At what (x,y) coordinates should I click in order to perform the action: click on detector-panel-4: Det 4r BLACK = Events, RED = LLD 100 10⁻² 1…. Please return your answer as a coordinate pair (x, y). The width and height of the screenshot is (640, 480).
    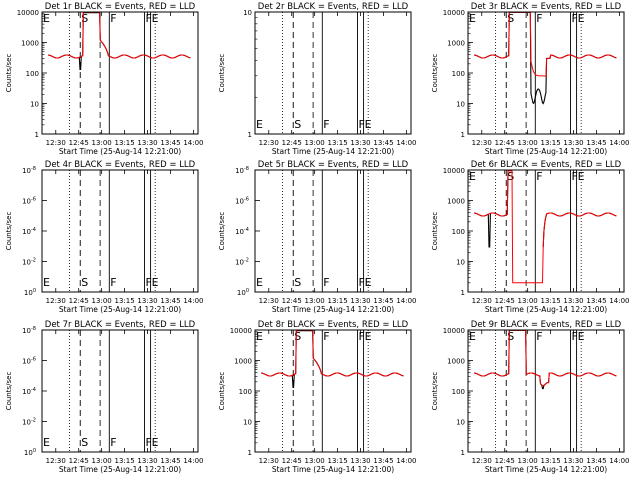
    Looking at the image, I should click on (104, 237).